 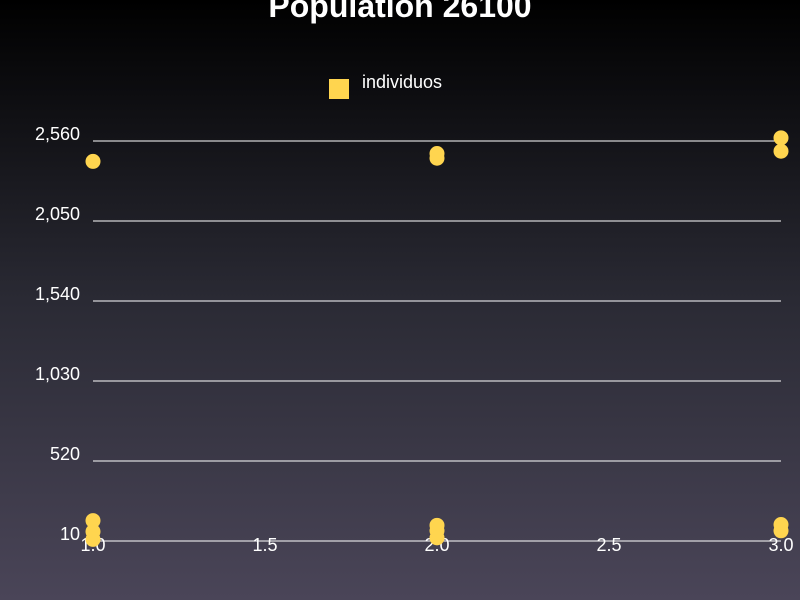 What do you see at coordinates (608, 545) in the screenshot?
I see `x-tick-label: 2.5` at bounding box center [608, 545].